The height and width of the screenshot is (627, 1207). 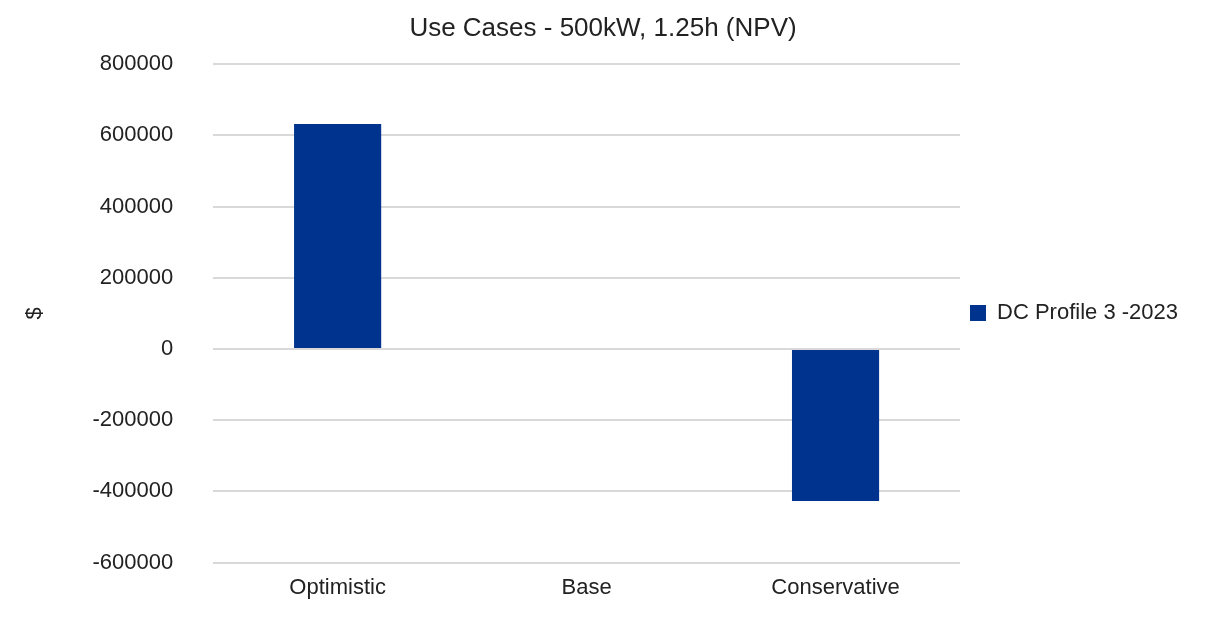 What do you see at coordinates (835, 586) in the screenshot?
I see `x-tick-label: Conservative` at bounding box center [835, 586].